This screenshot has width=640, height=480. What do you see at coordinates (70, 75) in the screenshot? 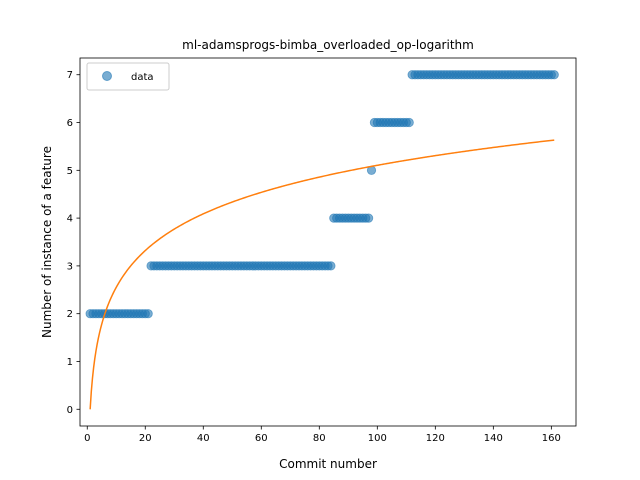
I see `y-tick-label: 7` at bounding box center [70, 75].